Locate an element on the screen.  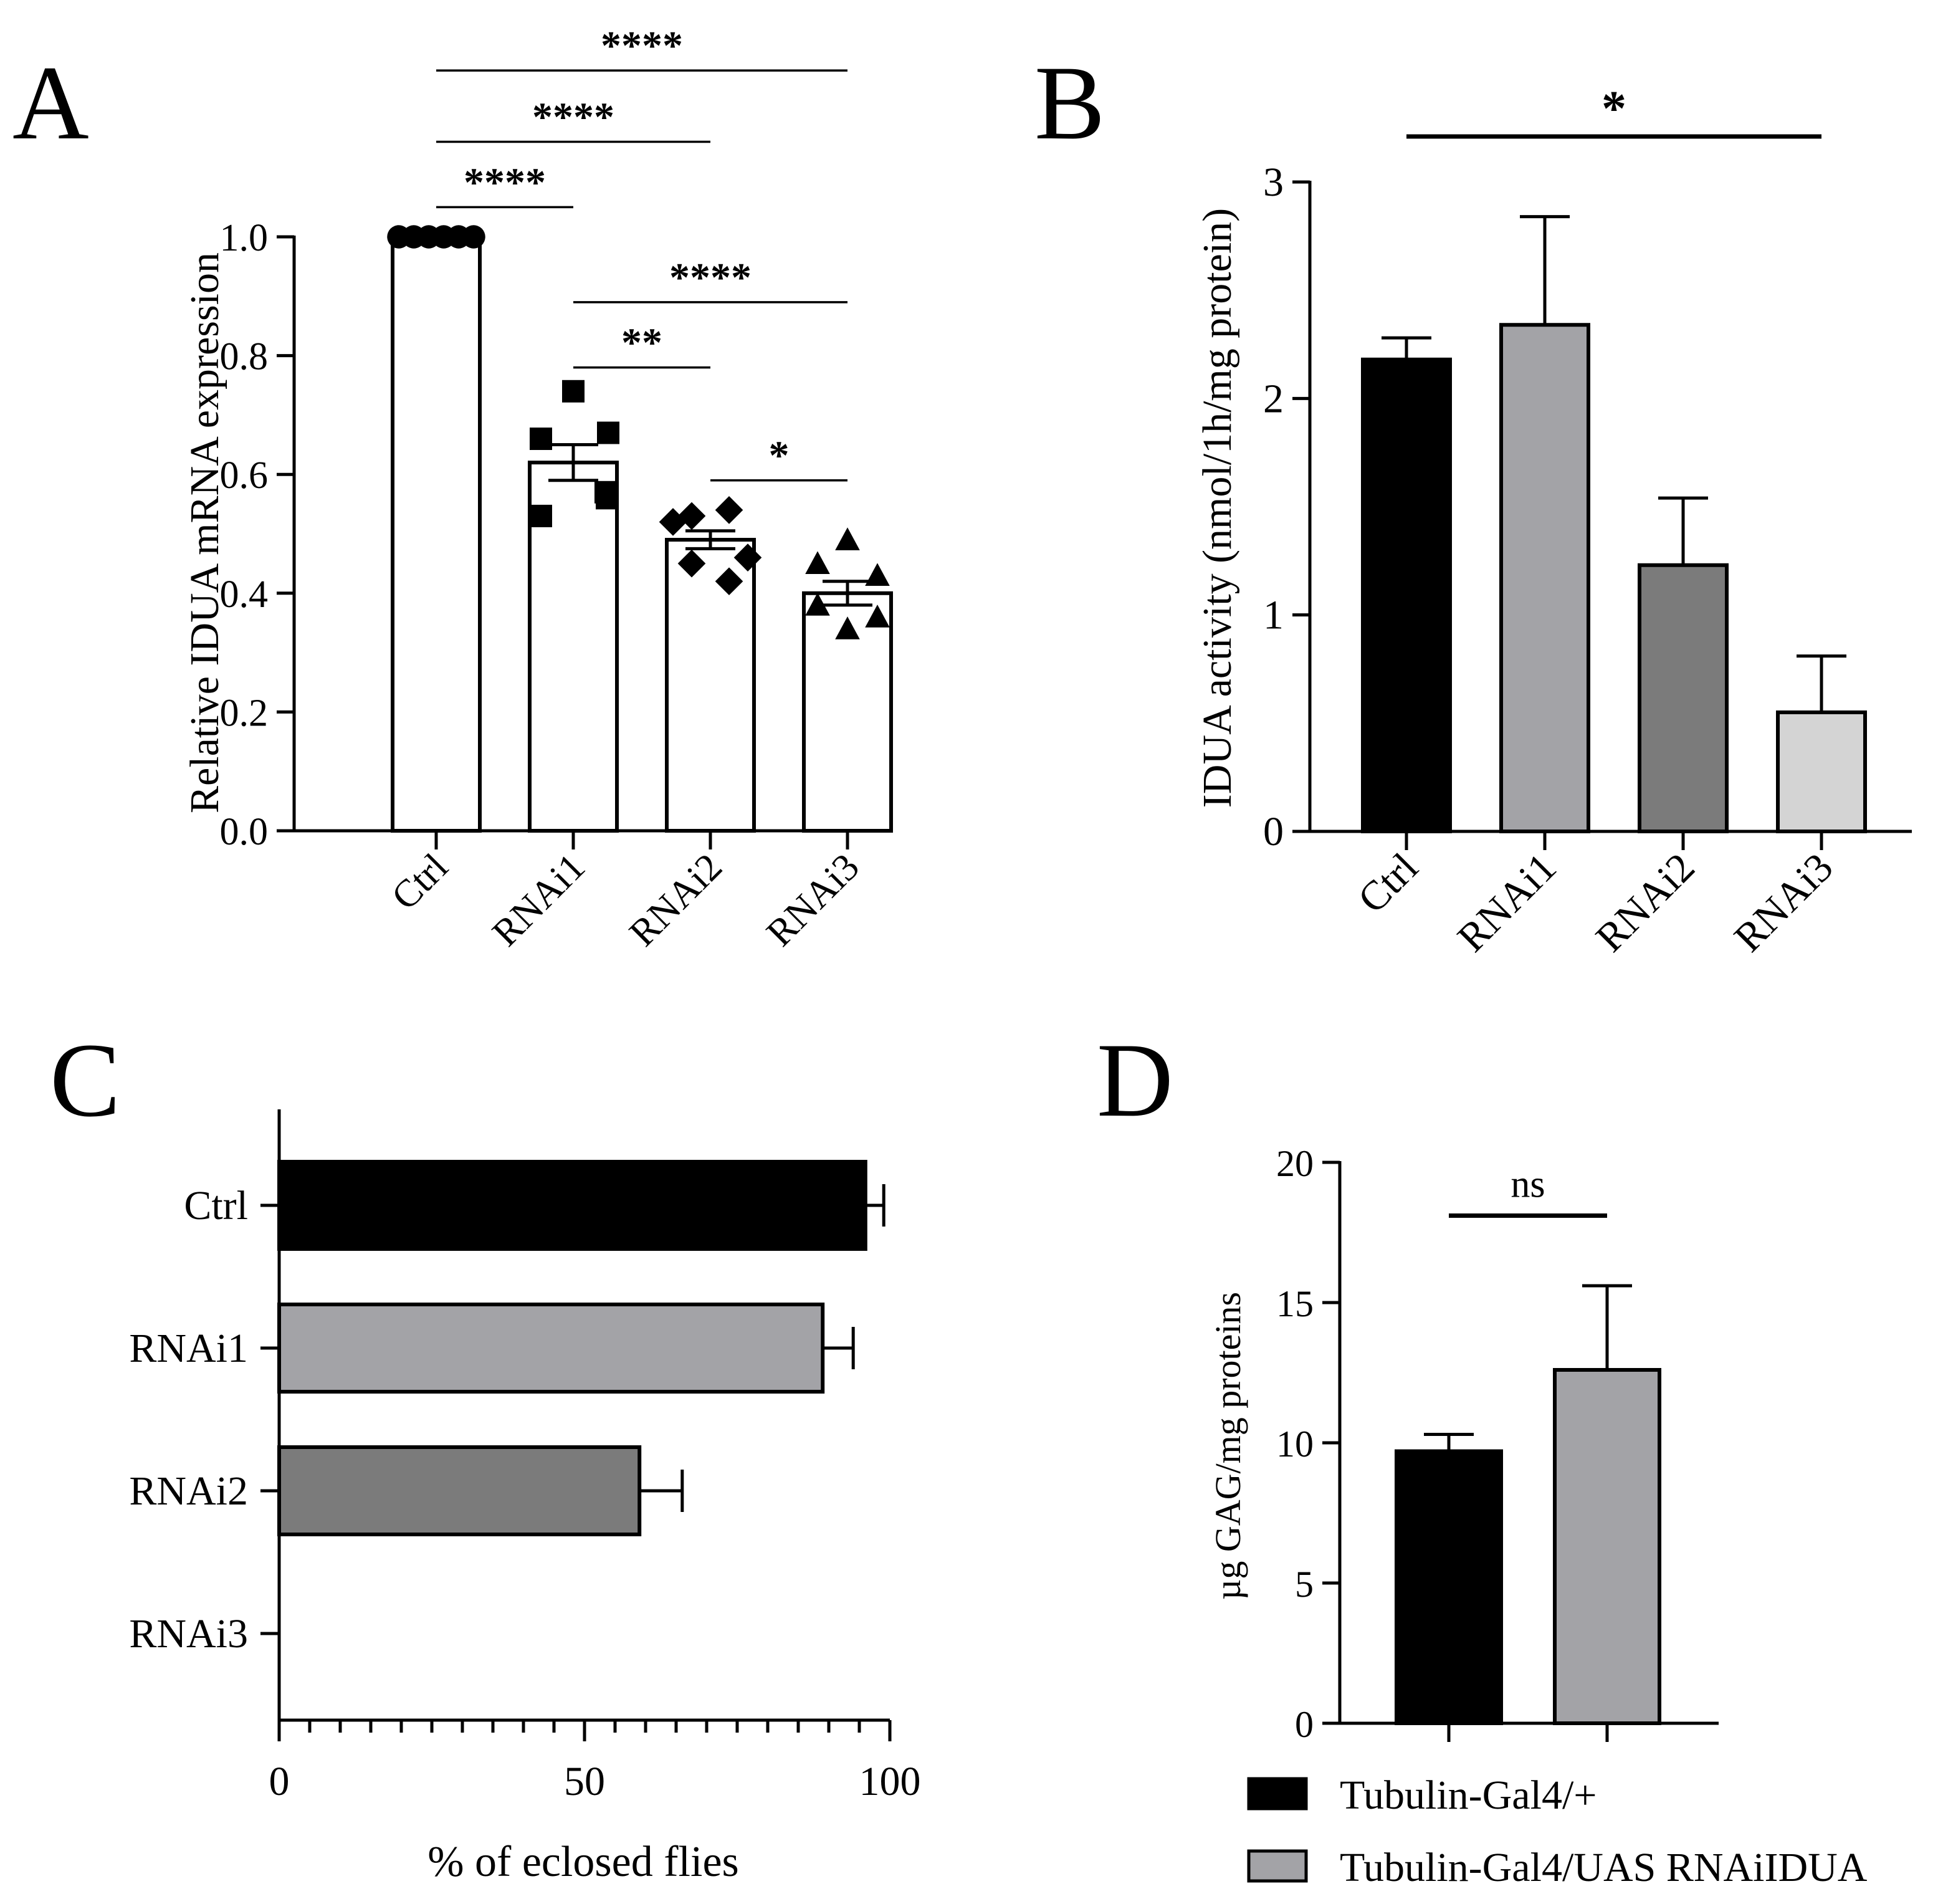
x-tick-label: 50 is located at coordinates (585, 1782).